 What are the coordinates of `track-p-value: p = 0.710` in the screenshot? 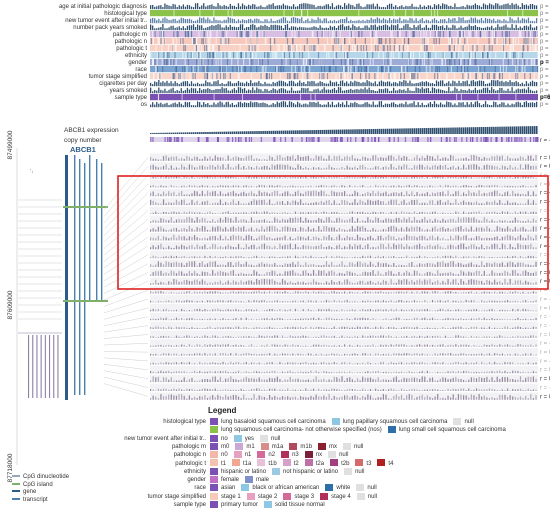 It's located at (545, 77).